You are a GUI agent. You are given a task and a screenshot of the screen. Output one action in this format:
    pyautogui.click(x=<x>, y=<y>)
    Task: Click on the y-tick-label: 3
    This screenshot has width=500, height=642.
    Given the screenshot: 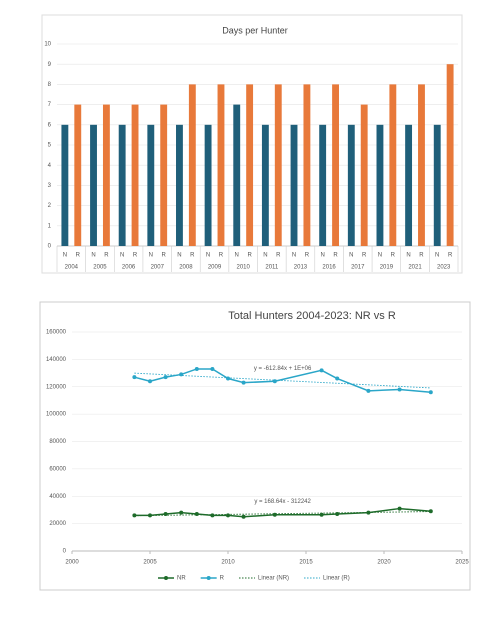 What is the action you would take?
    pyautogui.click(x=50, y=186)
    